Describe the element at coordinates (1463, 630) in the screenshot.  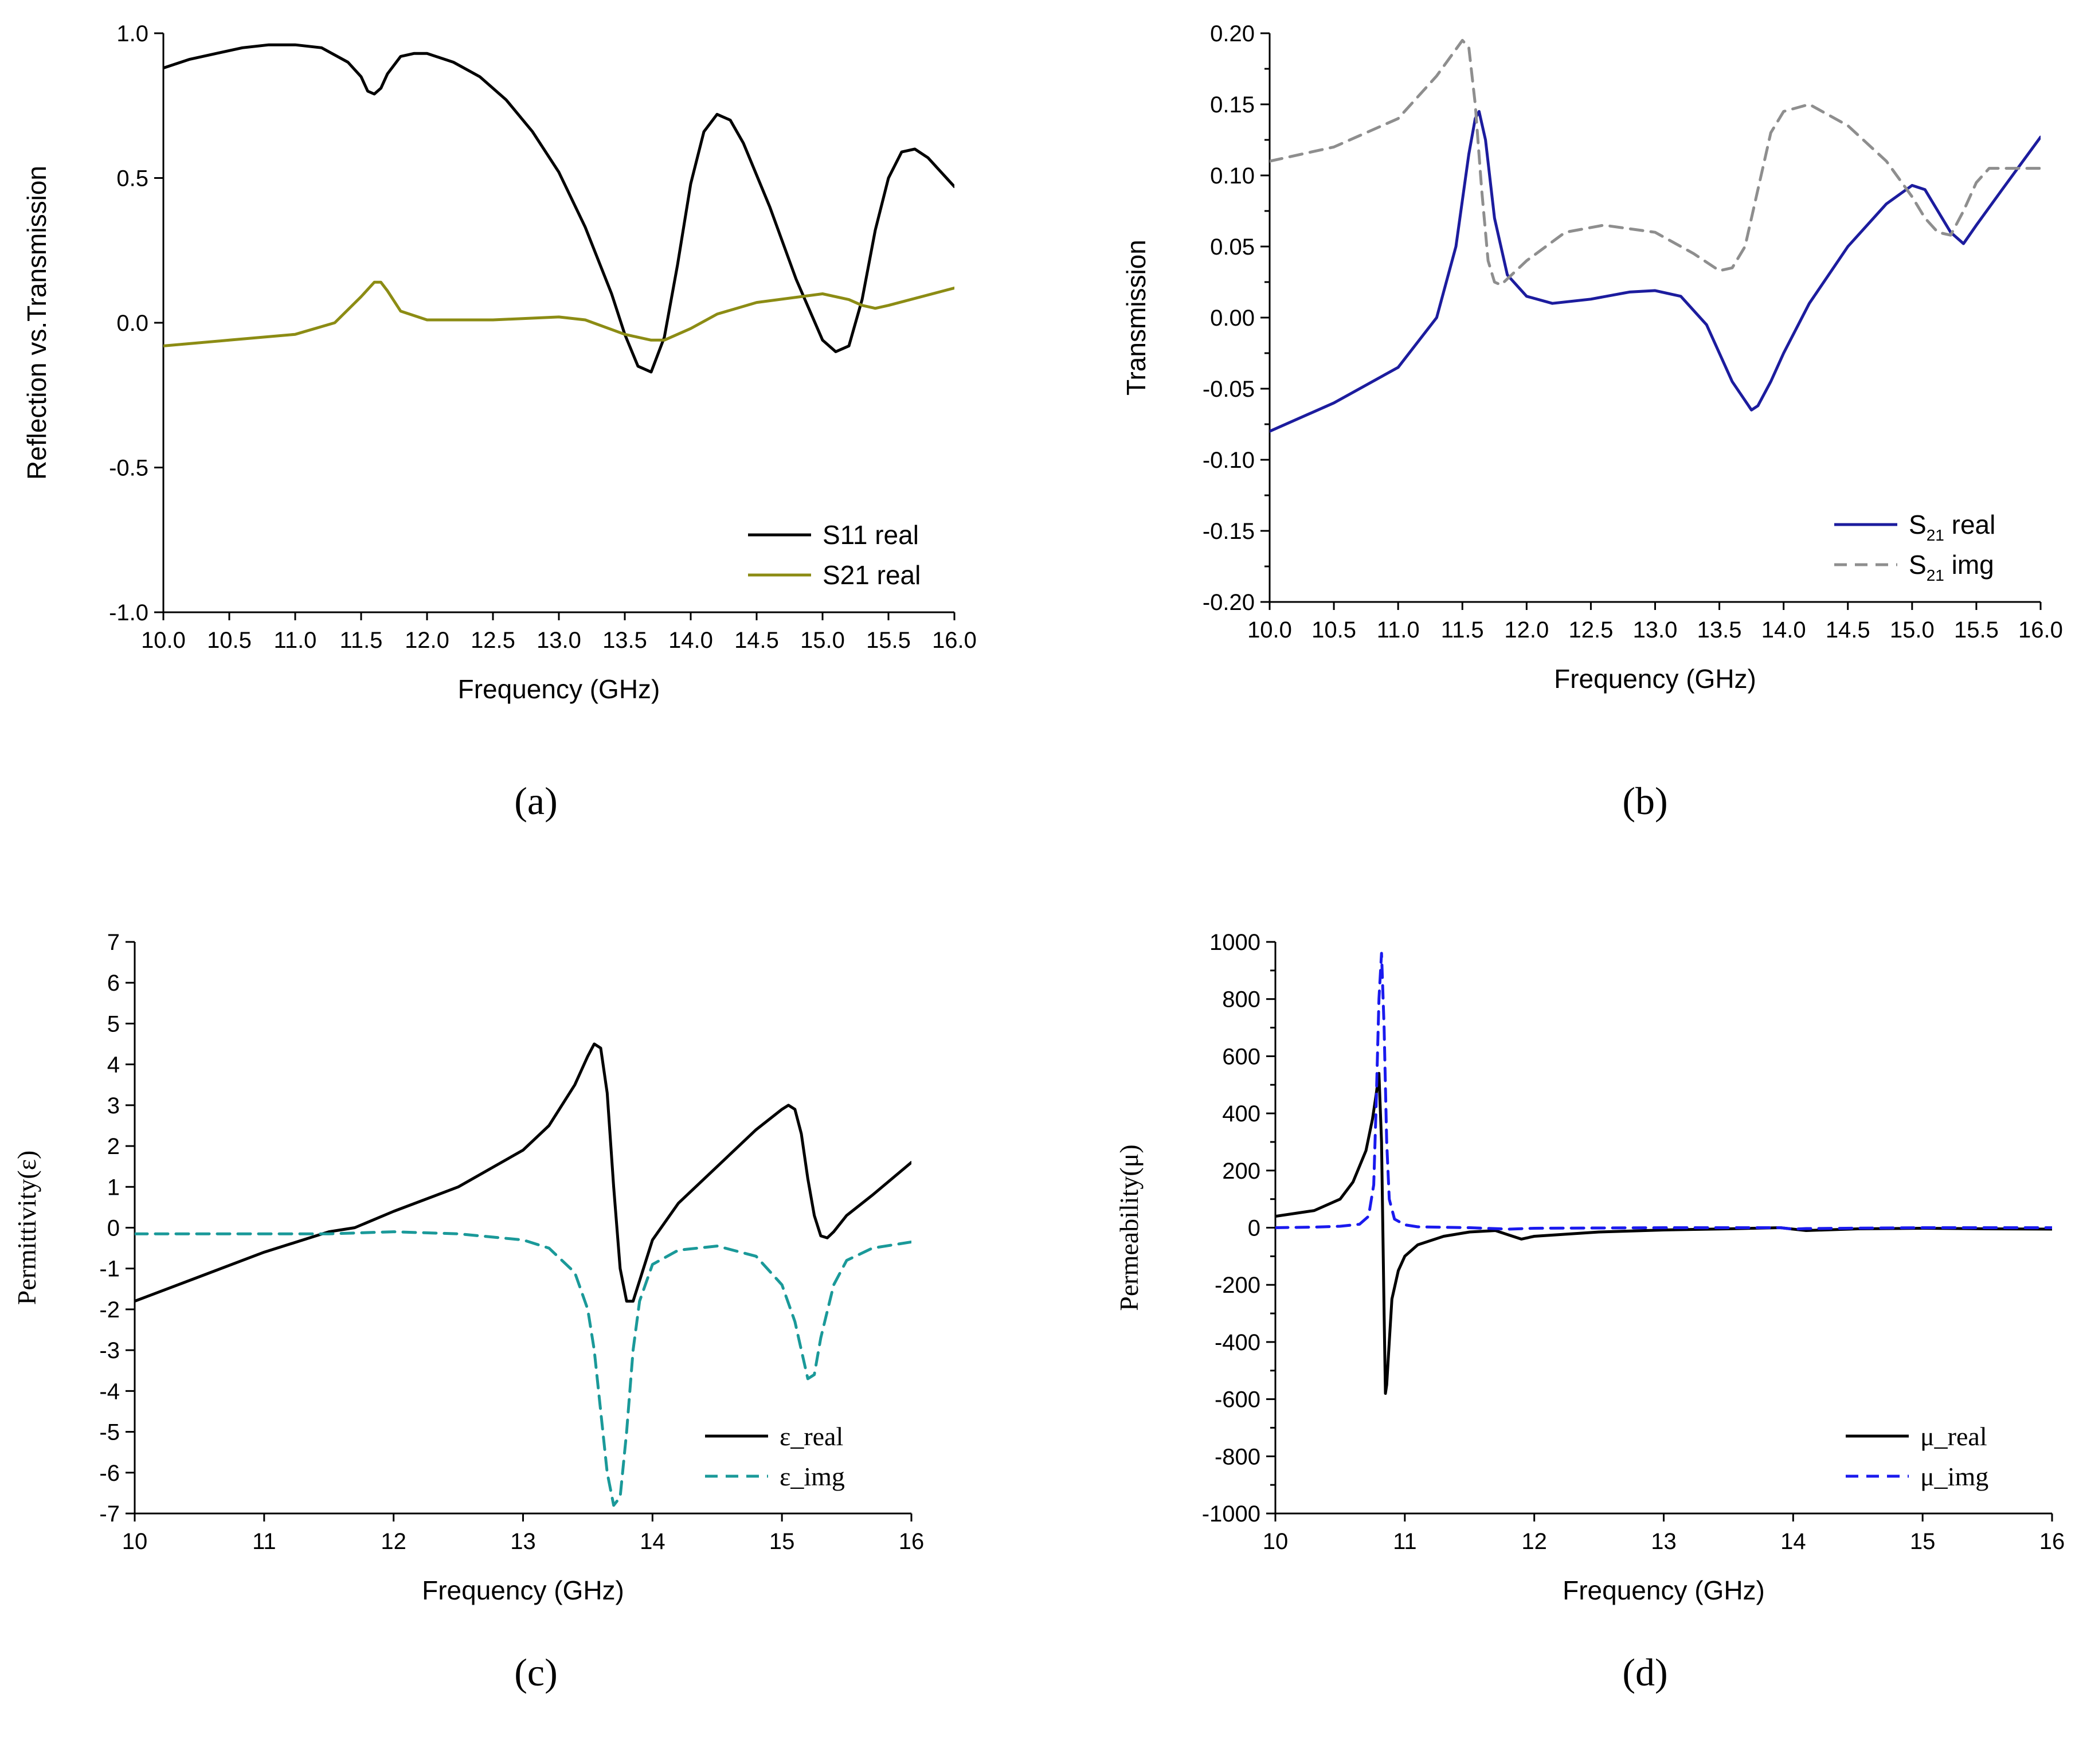
I see `x-tick-label: 11.5` at that location.